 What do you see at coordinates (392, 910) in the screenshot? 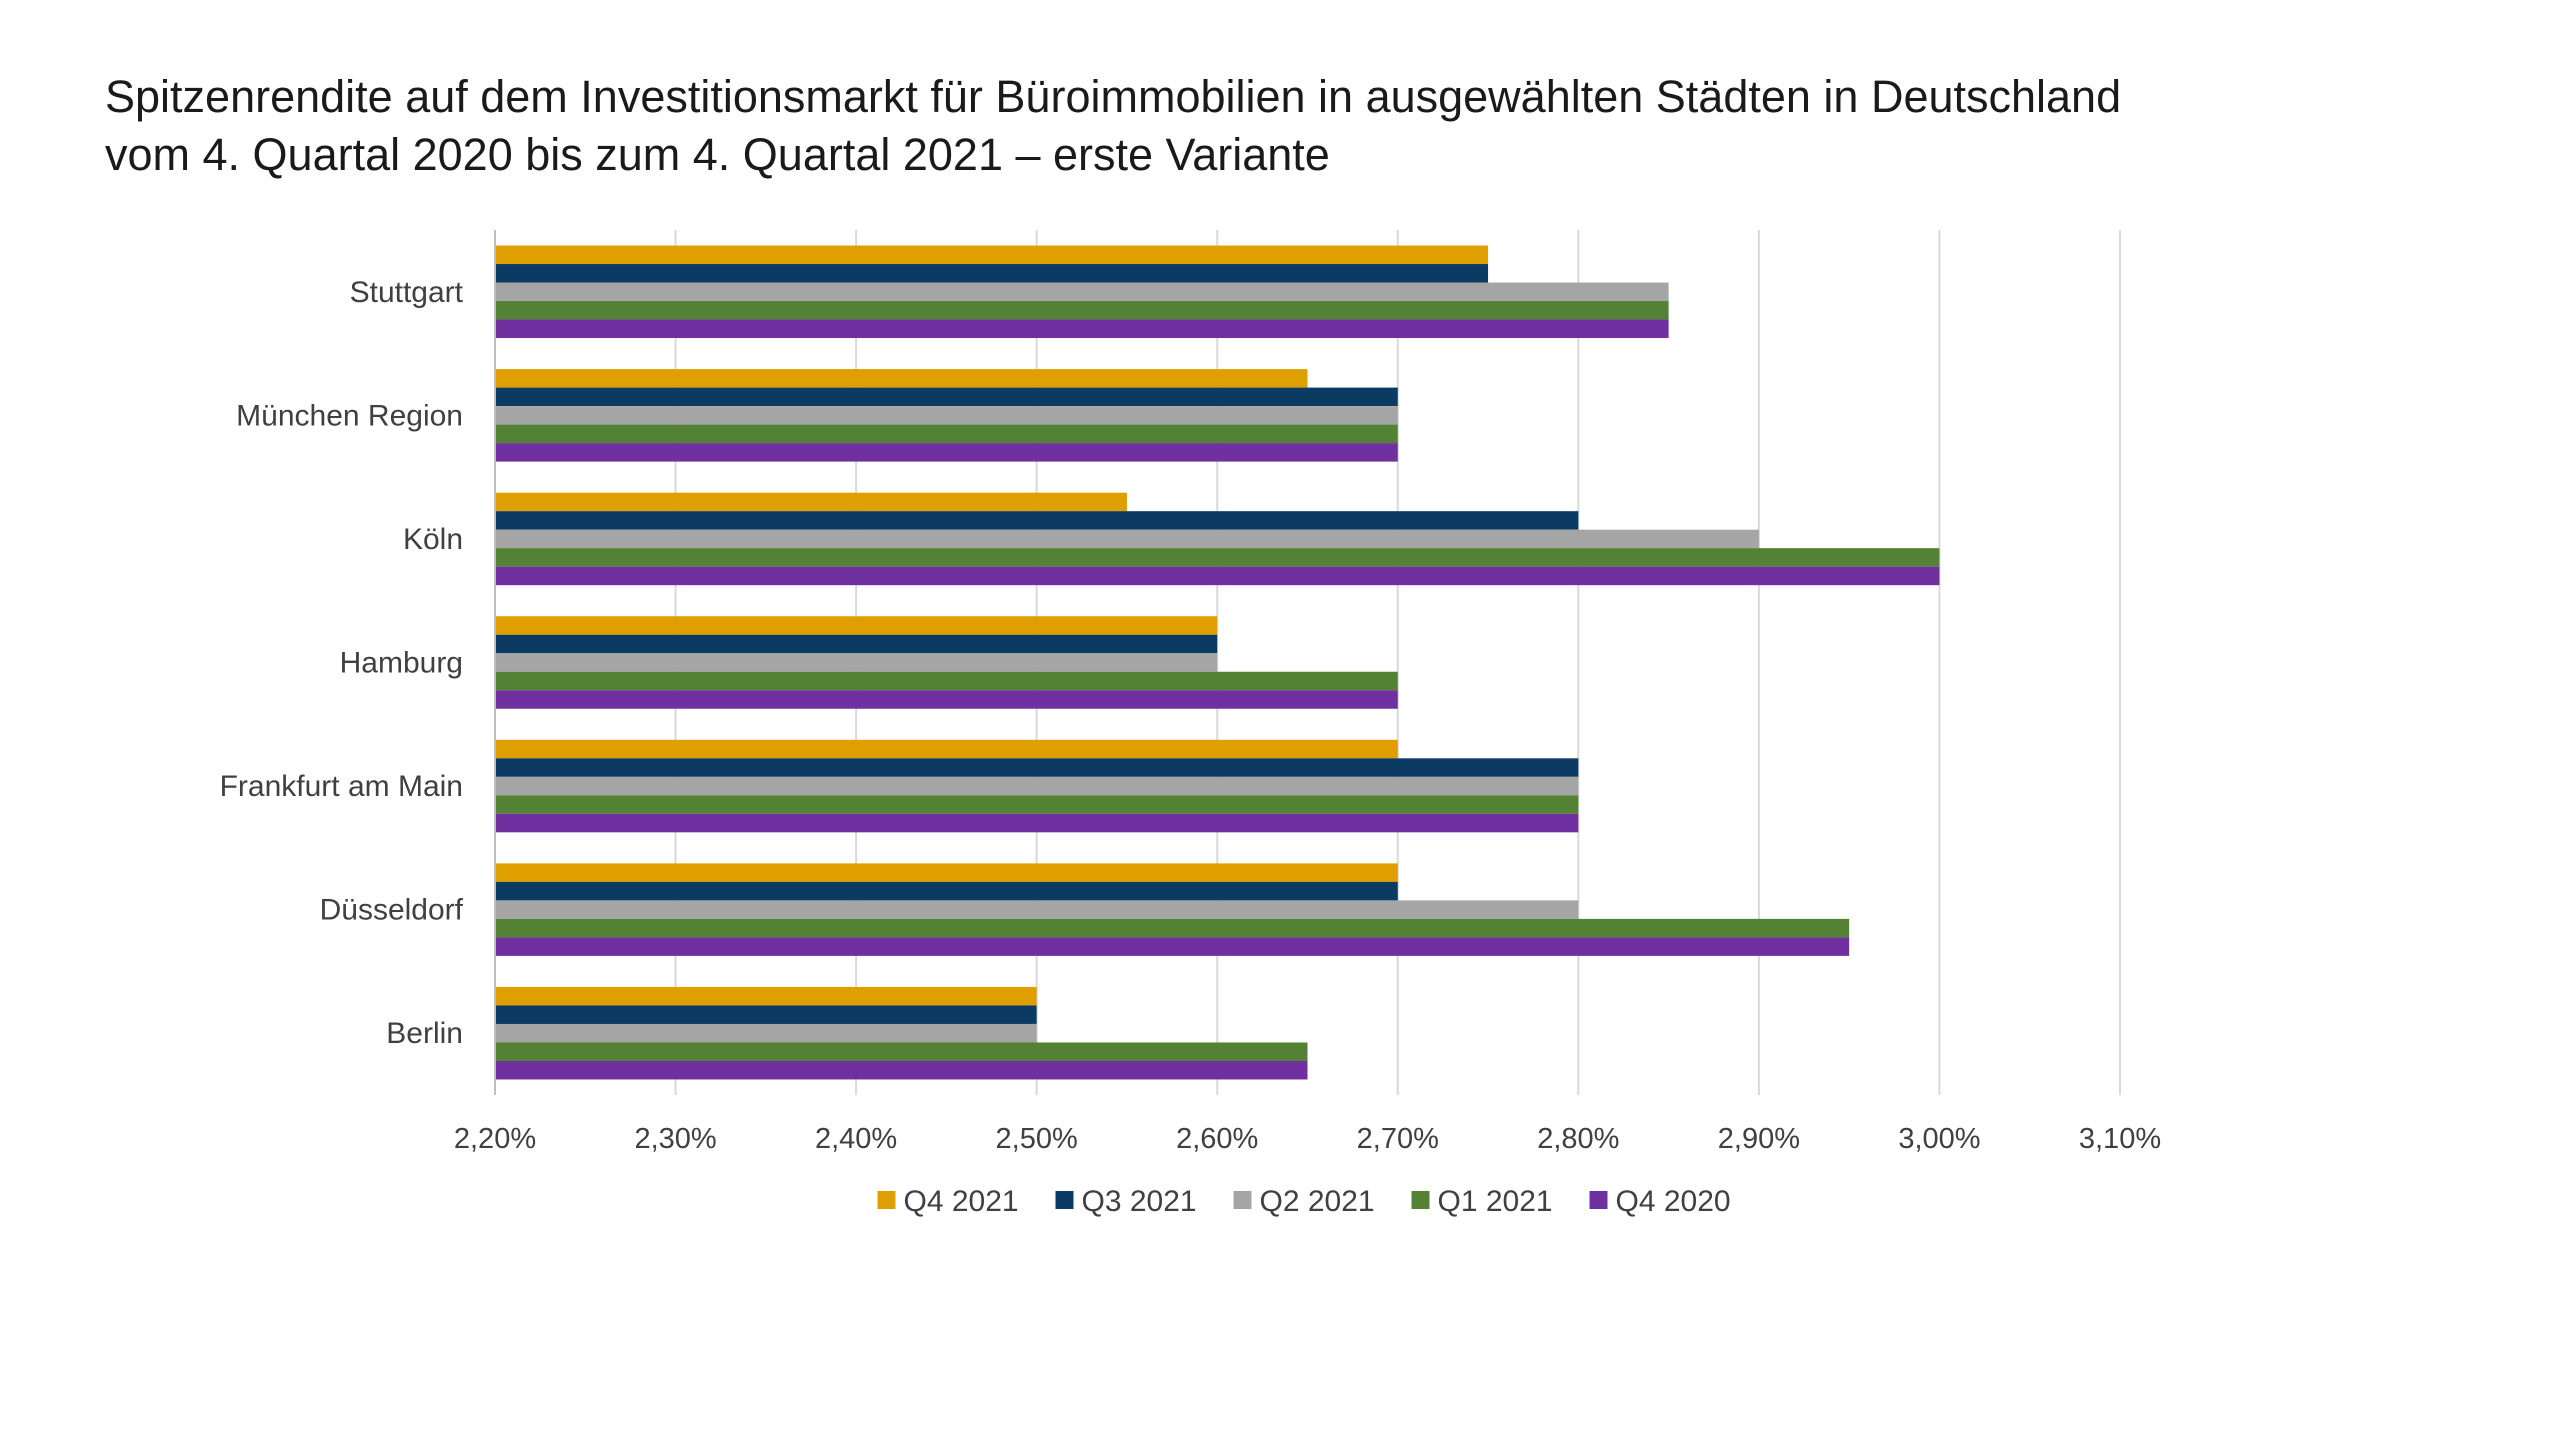
I see `category-label: Düsseldorf` at bounding box center [392, 910].